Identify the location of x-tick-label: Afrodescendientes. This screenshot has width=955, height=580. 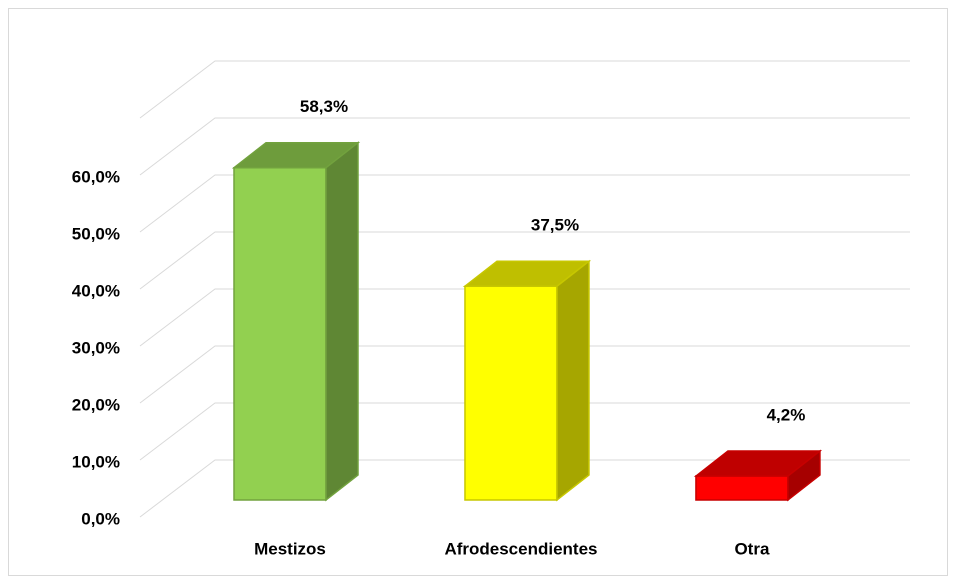
(520, 548).